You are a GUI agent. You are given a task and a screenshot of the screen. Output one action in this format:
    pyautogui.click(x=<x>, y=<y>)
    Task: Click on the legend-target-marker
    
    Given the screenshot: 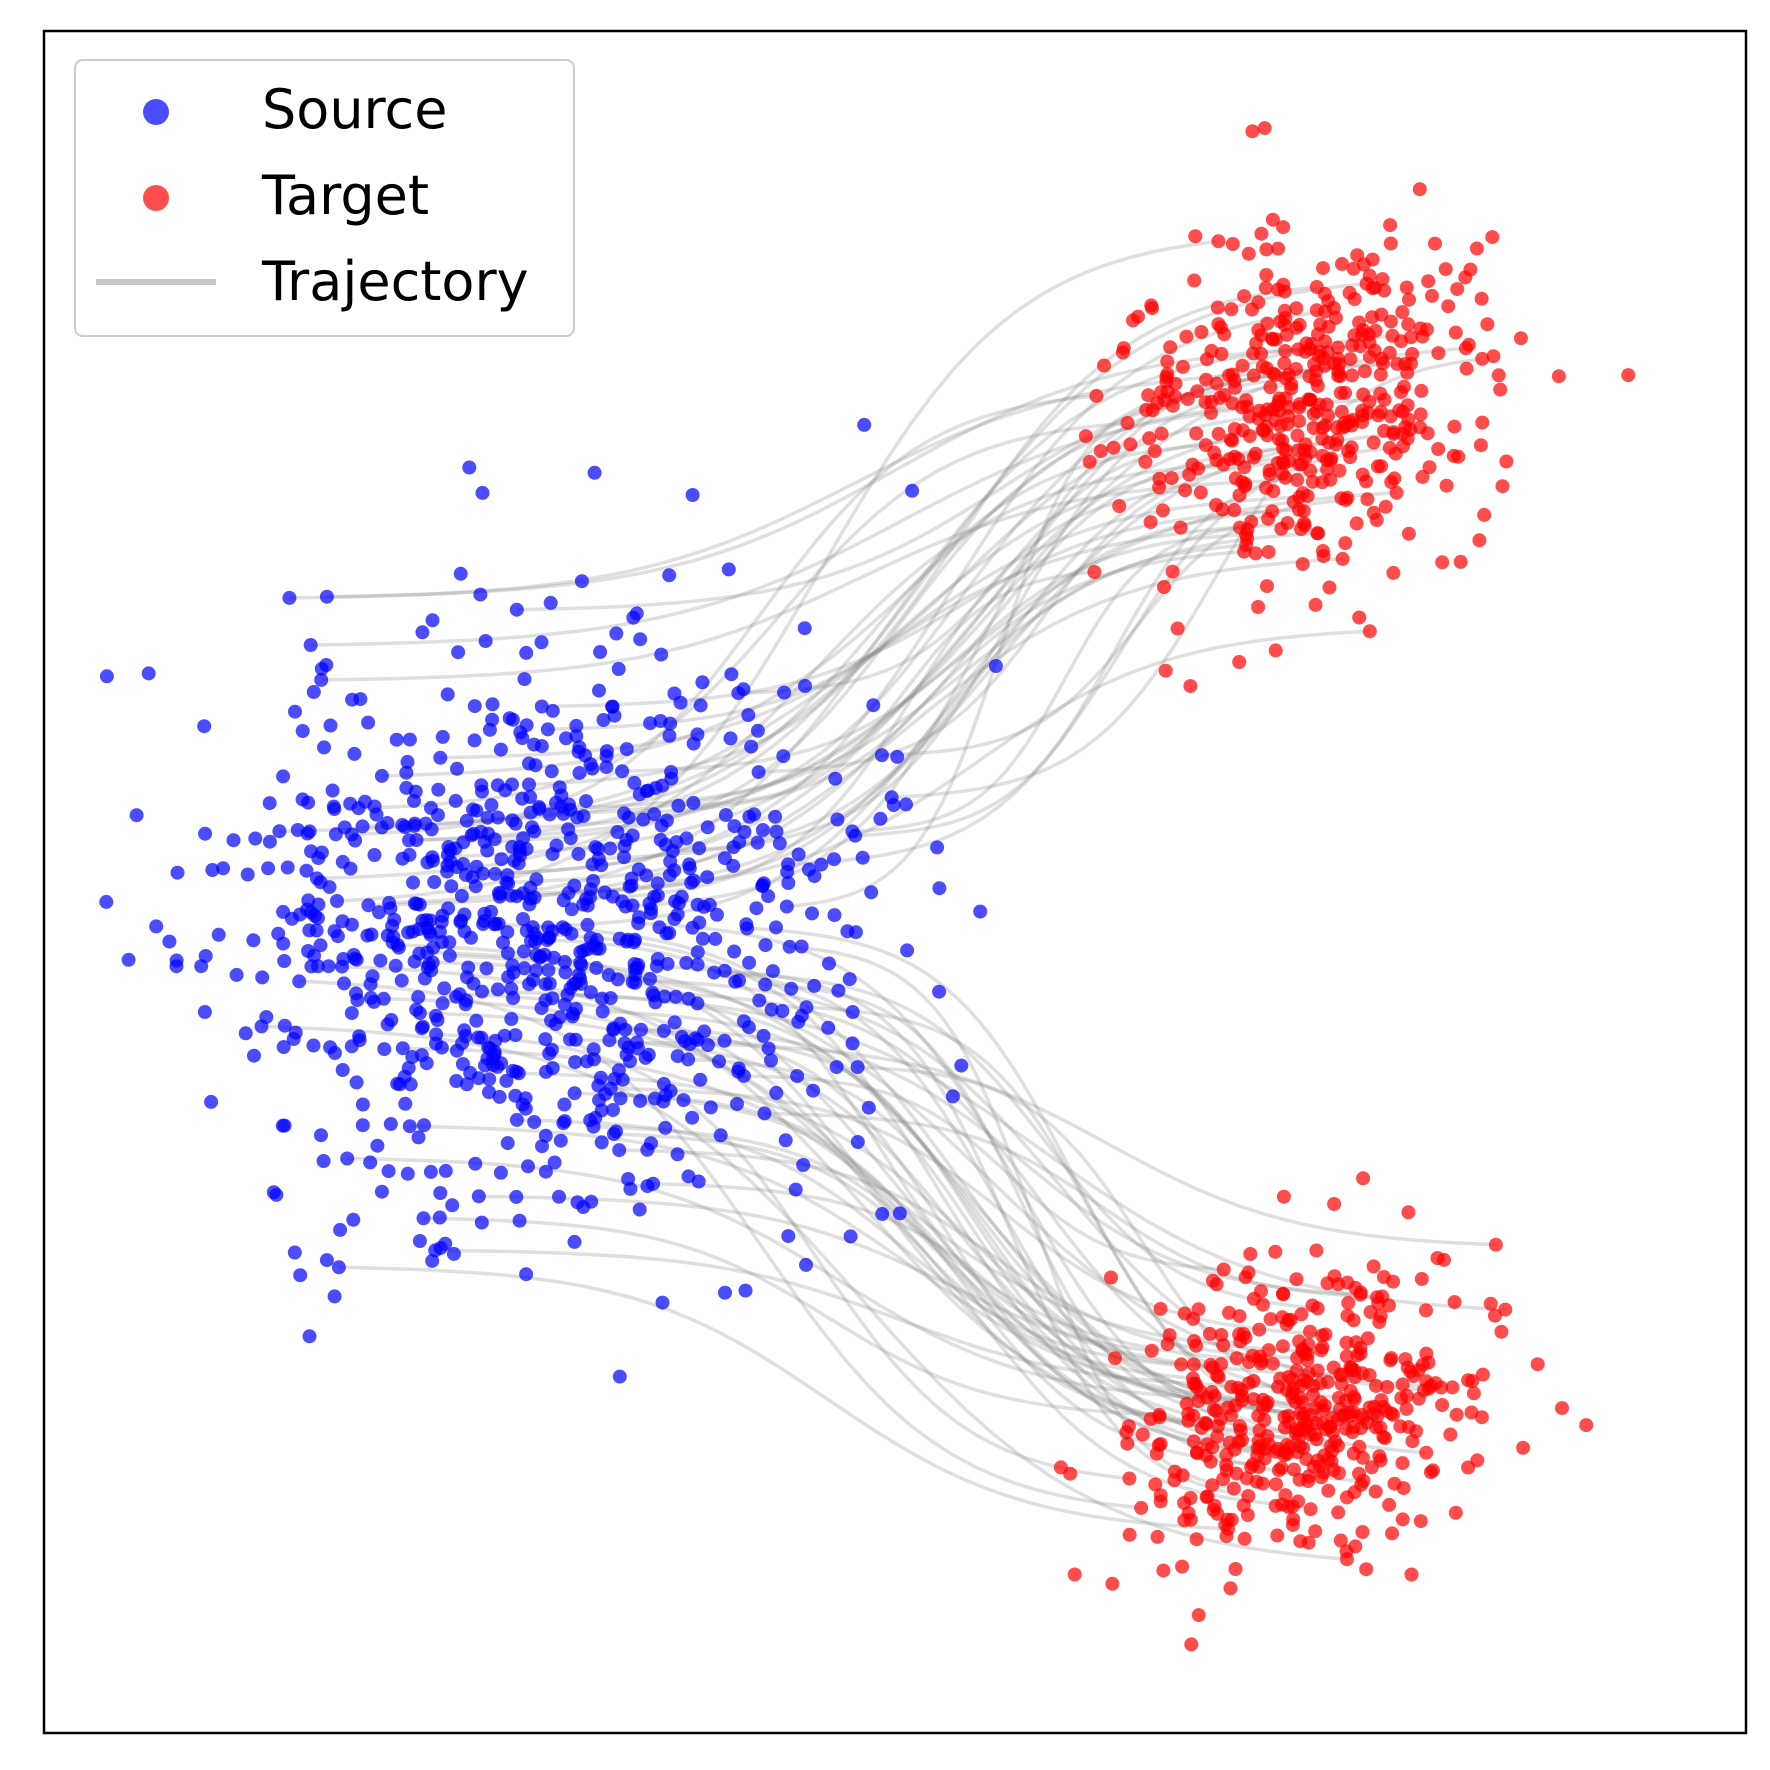 What is the action you would take?
    pyautogui.click(x=156, y=198)
    